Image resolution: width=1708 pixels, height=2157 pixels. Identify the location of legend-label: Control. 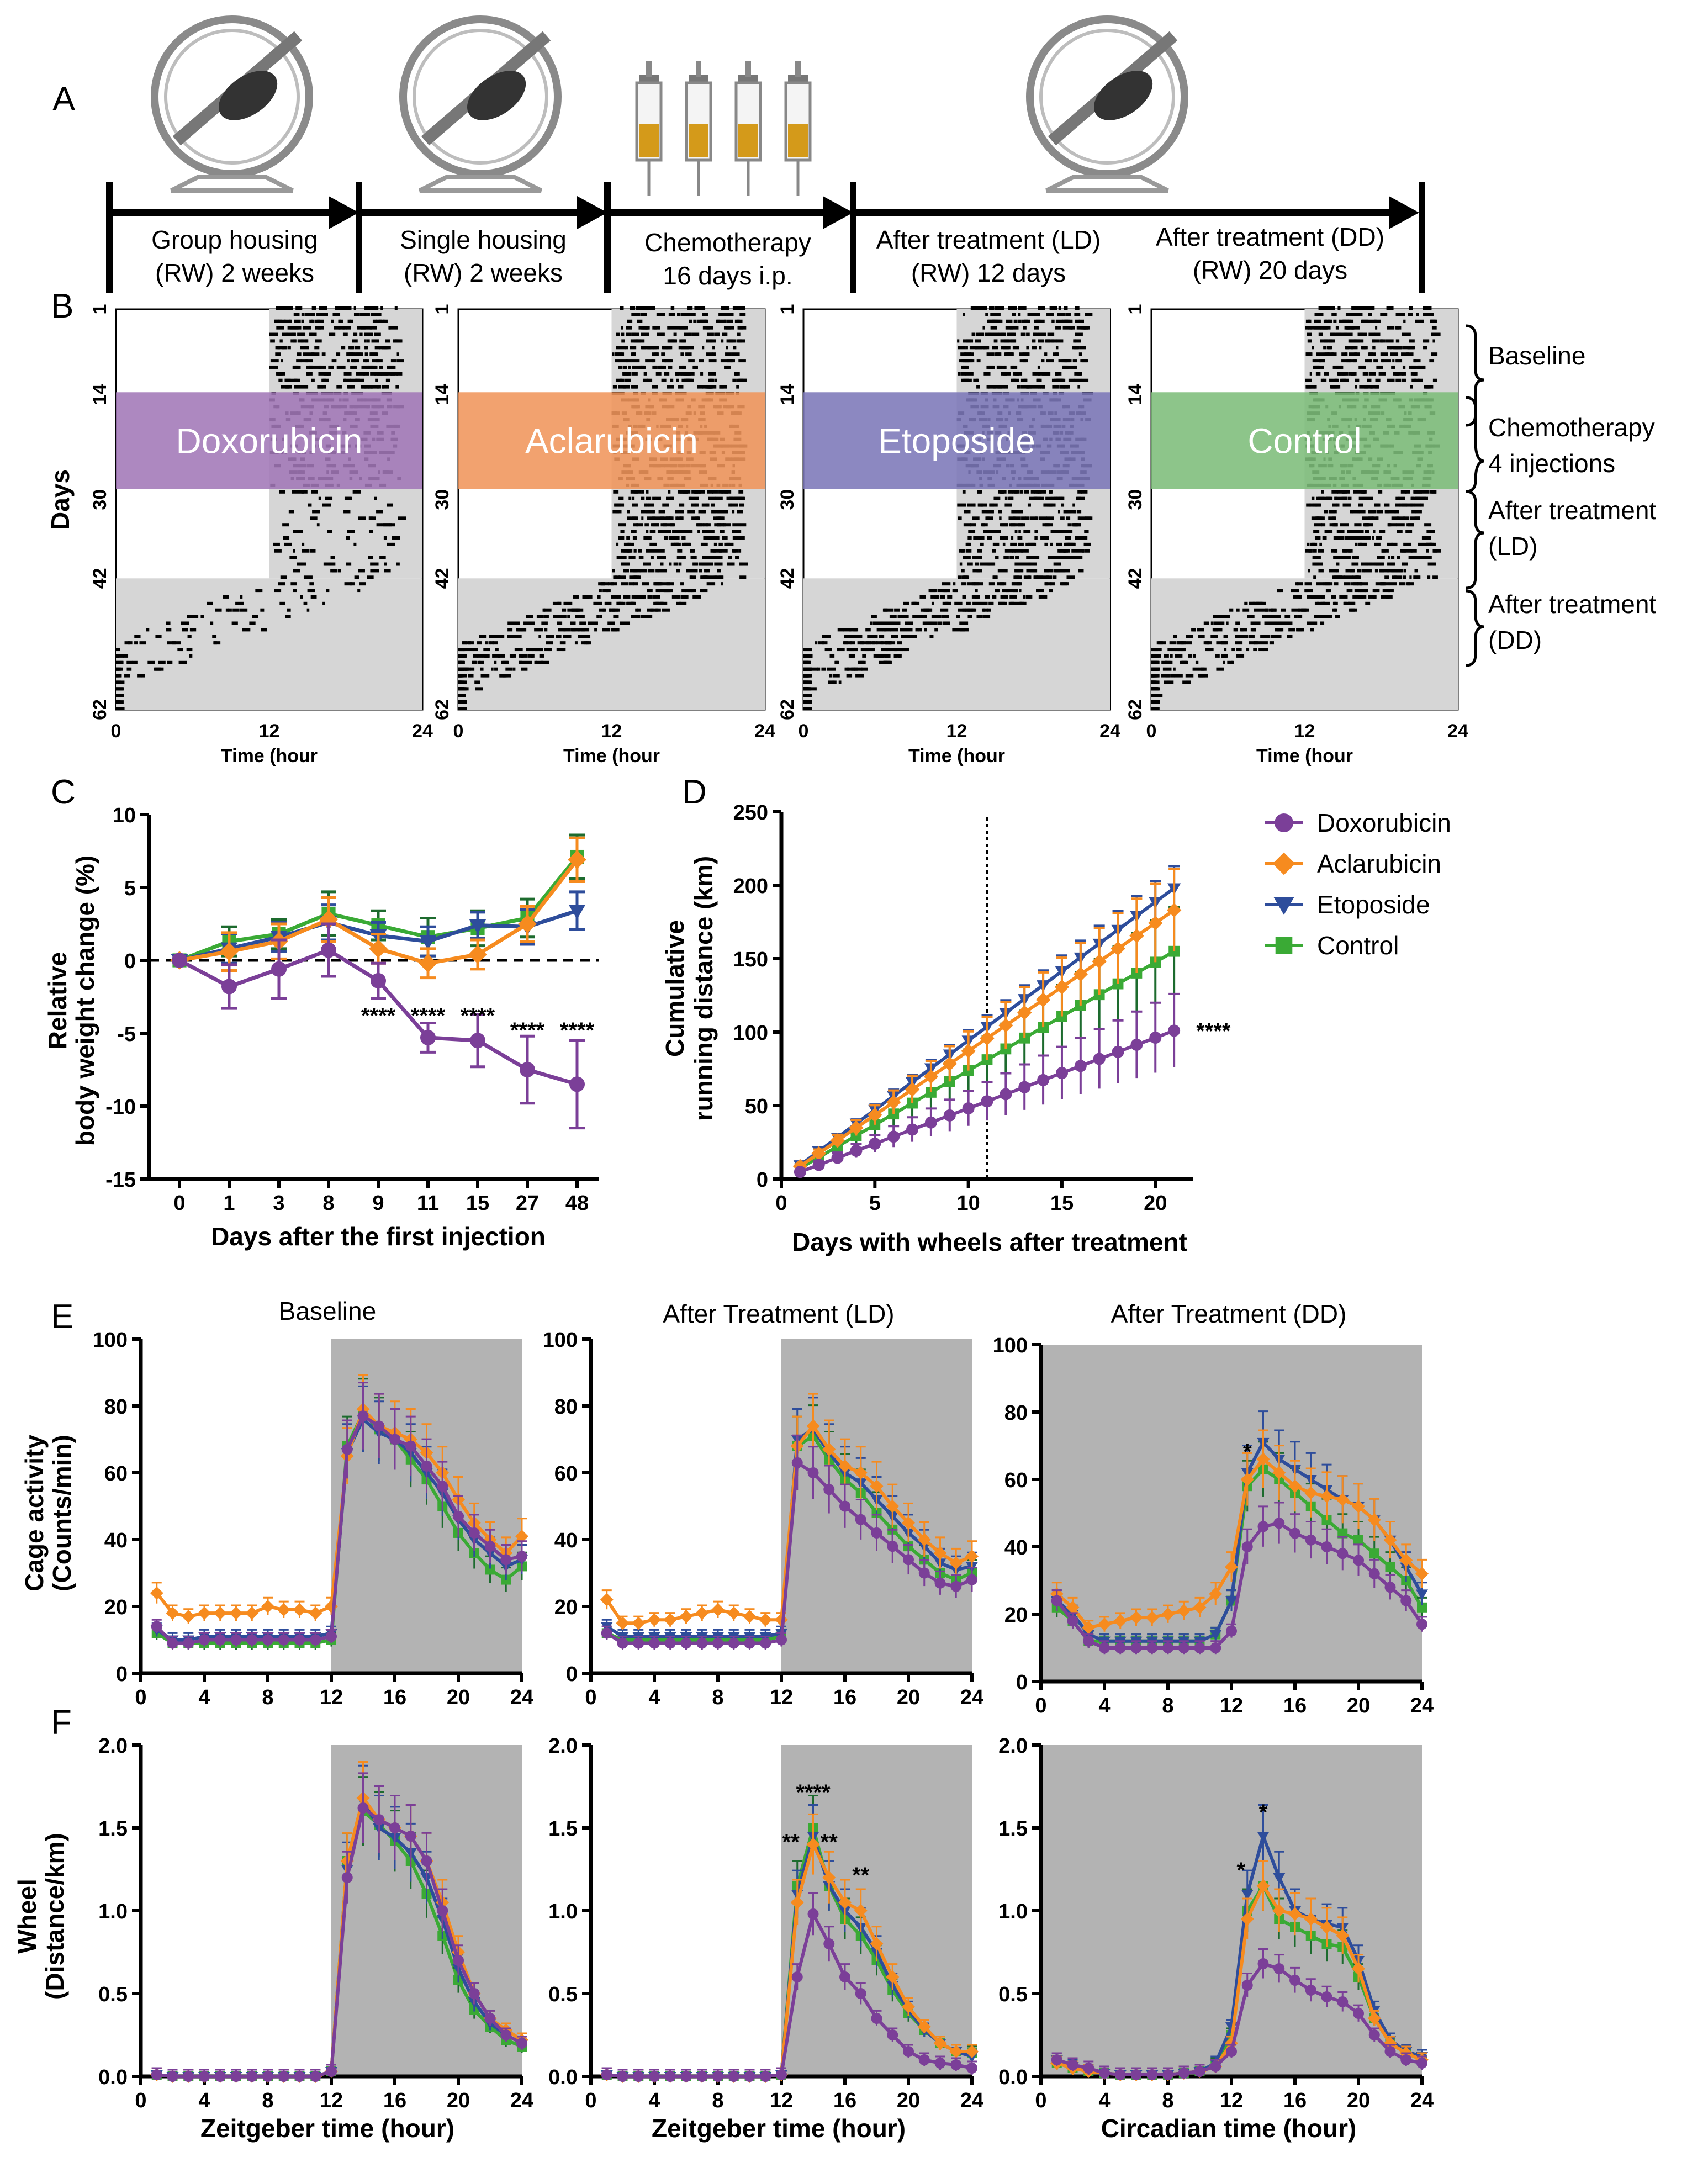
(1358, 946).